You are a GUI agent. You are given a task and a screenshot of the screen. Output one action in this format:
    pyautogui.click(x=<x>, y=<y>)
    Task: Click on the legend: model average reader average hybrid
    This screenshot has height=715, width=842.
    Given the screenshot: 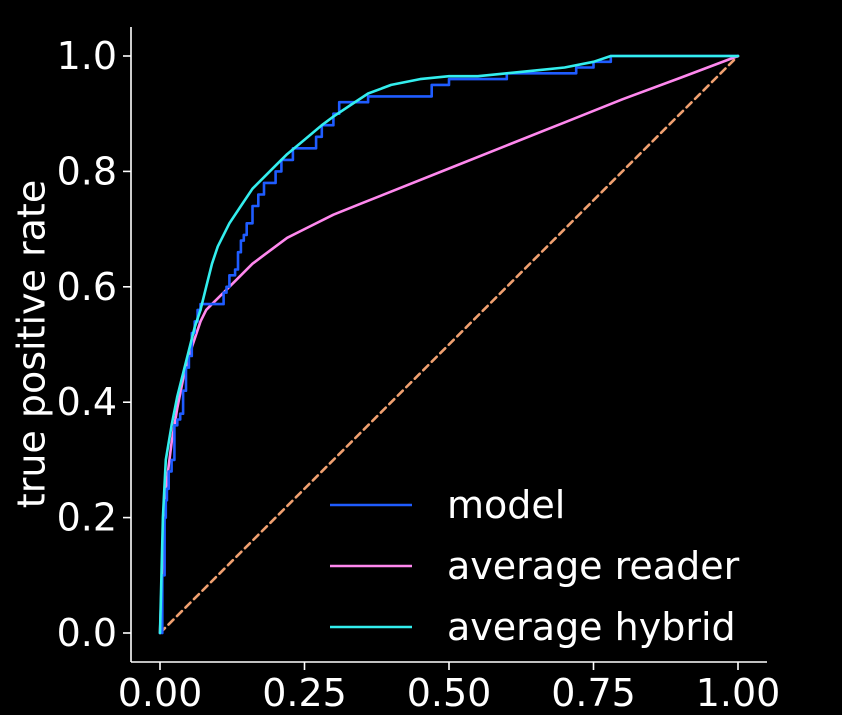 What is the action you would take?
    pyautogui.click(x=535, y=566)
    